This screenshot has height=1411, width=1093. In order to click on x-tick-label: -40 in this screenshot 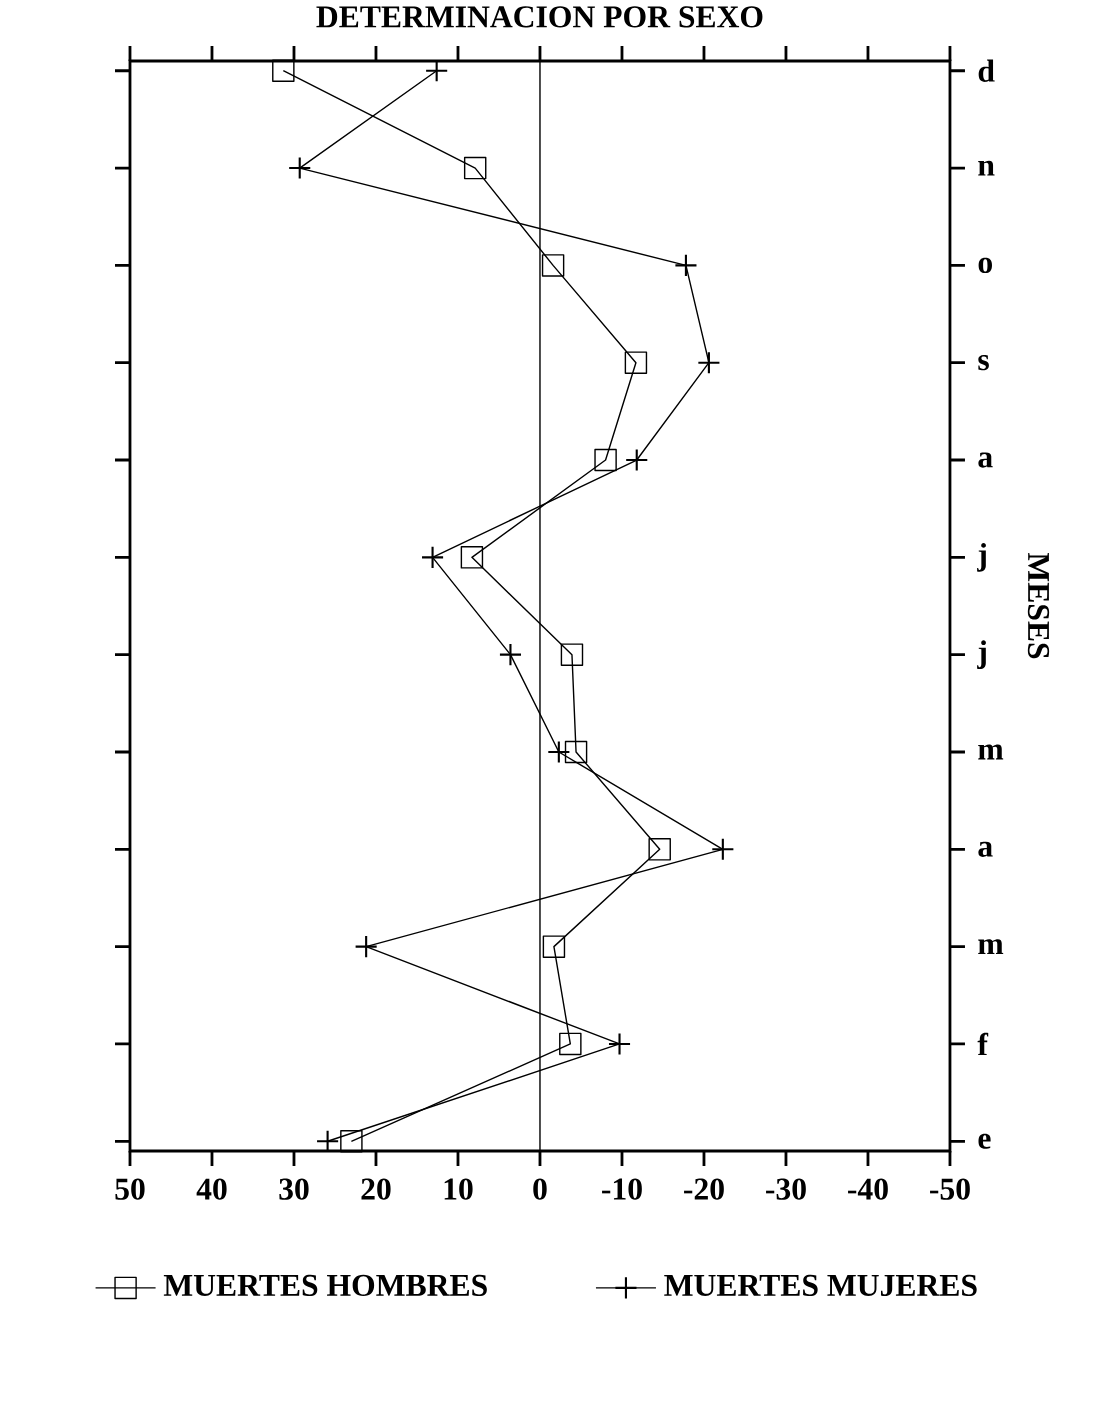, I will do `click(868, 1189)`.